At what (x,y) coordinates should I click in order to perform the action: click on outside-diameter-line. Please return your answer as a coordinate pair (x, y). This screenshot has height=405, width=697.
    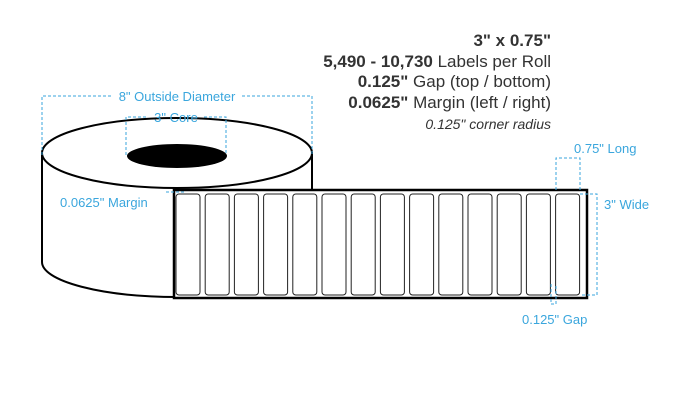
    Looking at the image, I should click on (177, 125).